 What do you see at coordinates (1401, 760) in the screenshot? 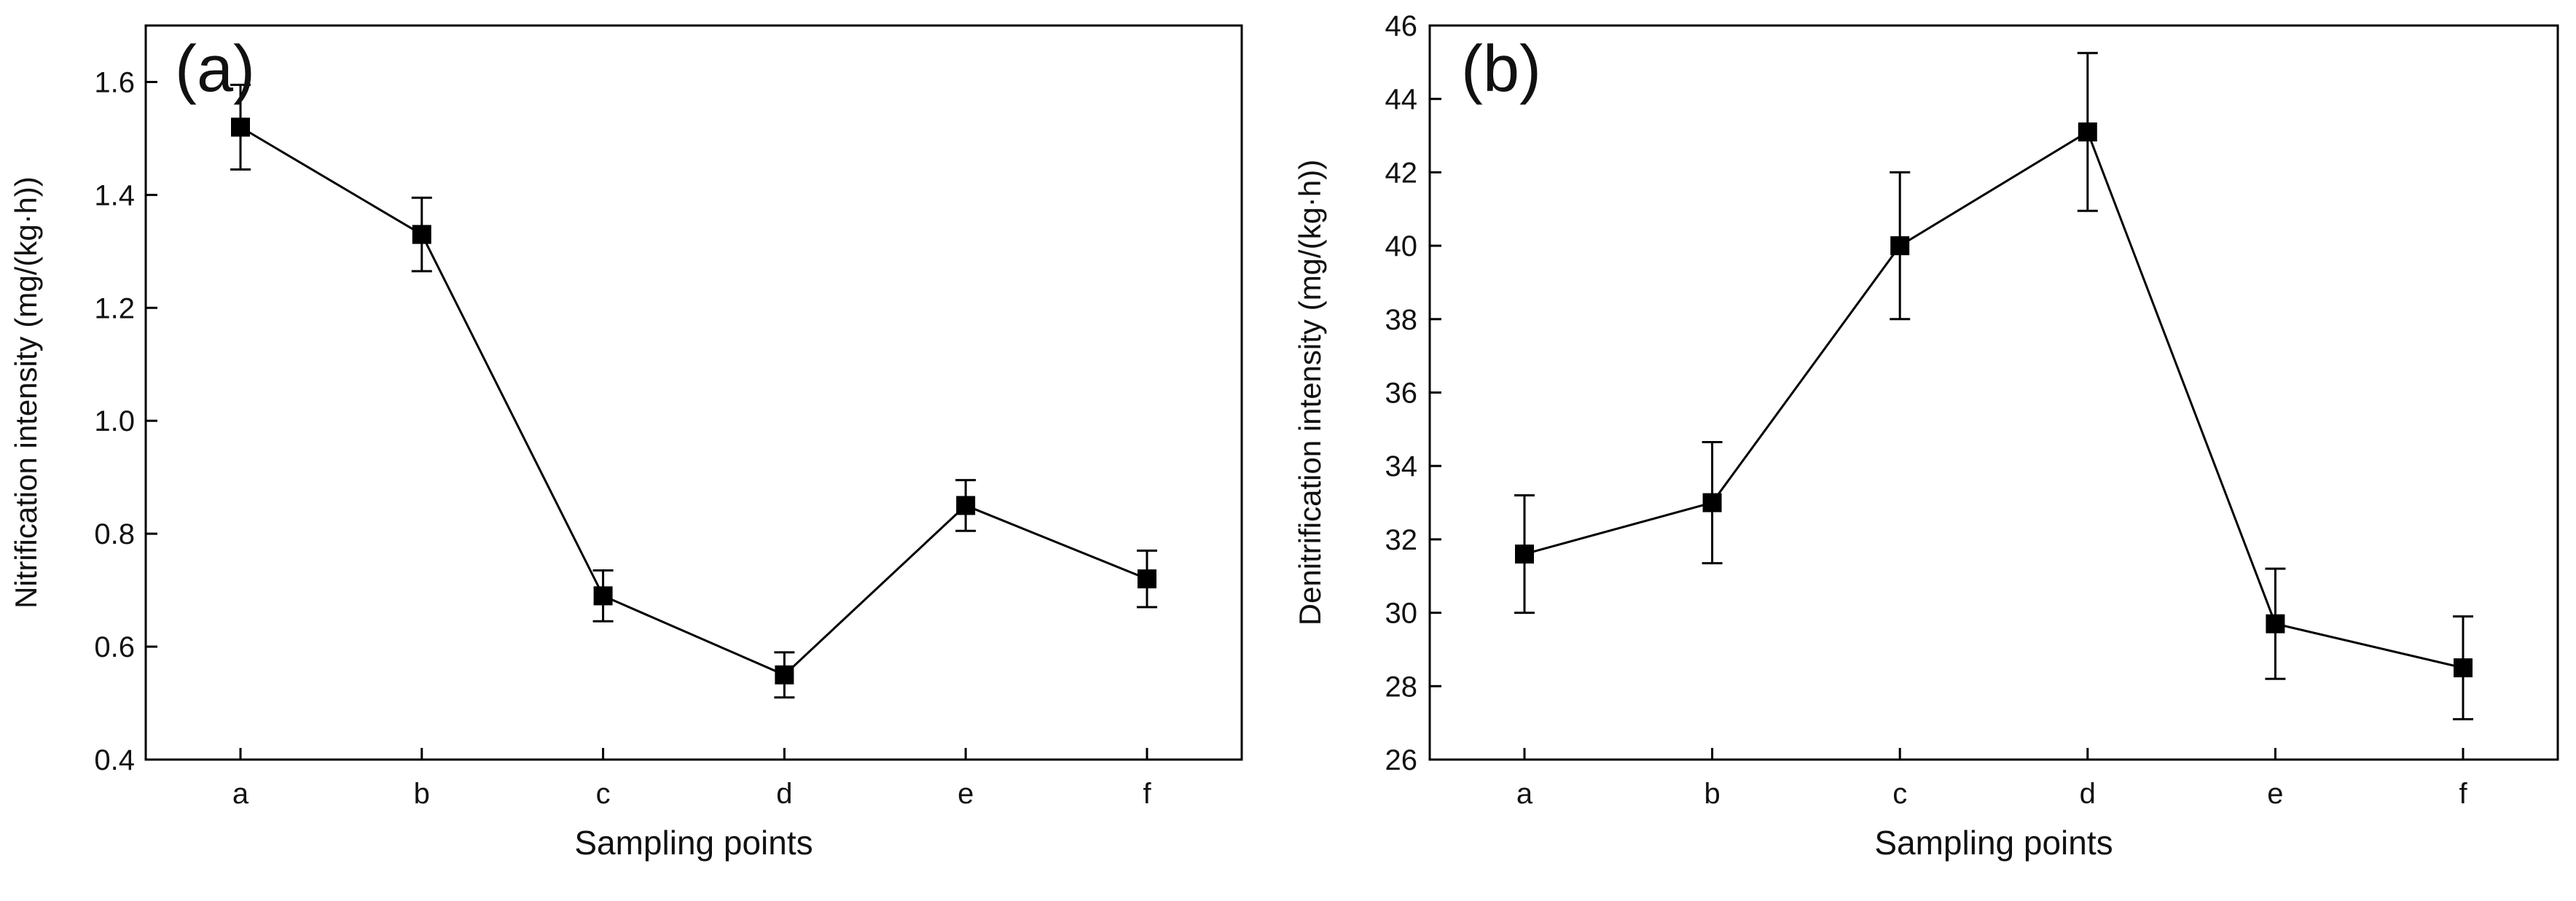
I see `y-tick-label: 26` at bounding box center [1401, 760].